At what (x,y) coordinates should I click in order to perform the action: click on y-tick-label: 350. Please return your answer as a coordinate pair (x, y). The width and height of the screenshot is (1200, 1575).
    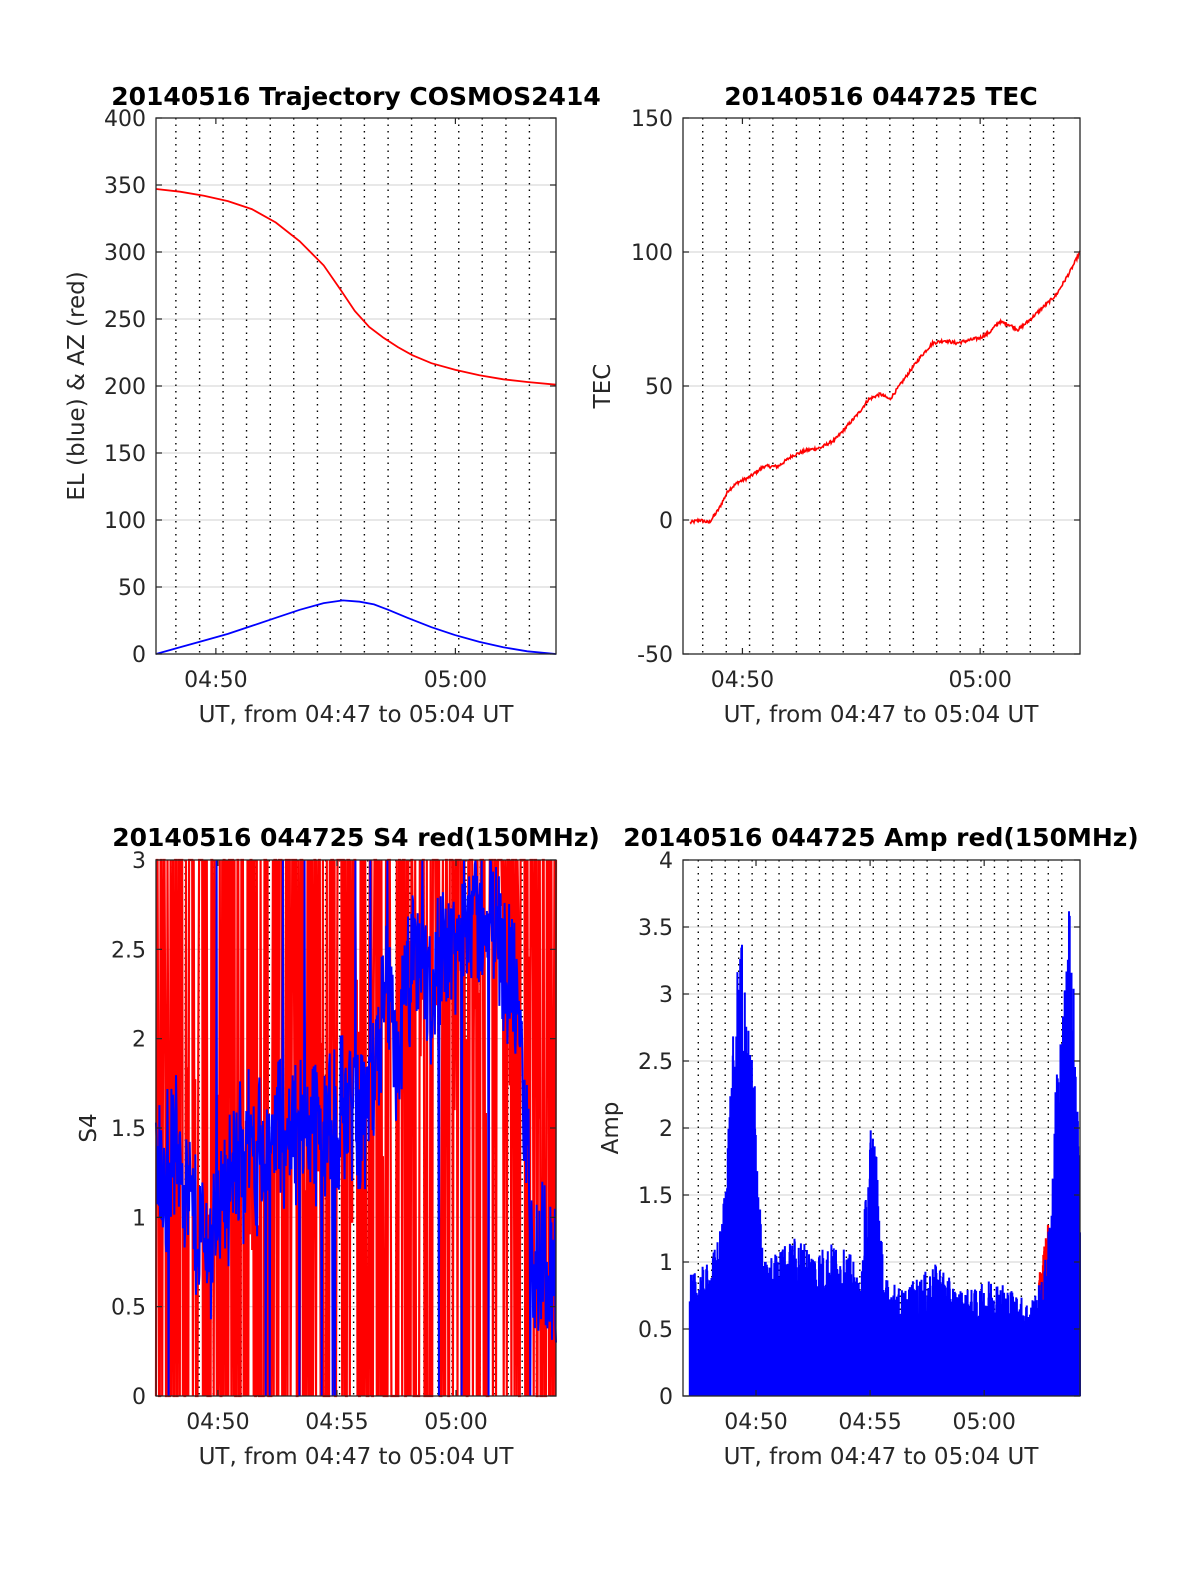
    Looking at the image, I should click on (125, 186).